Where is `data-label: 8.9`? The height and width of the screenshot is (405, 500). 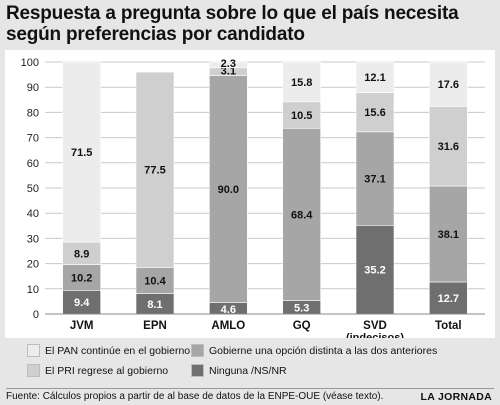 data-label: 8.9 is located at coordinates (81, 254).